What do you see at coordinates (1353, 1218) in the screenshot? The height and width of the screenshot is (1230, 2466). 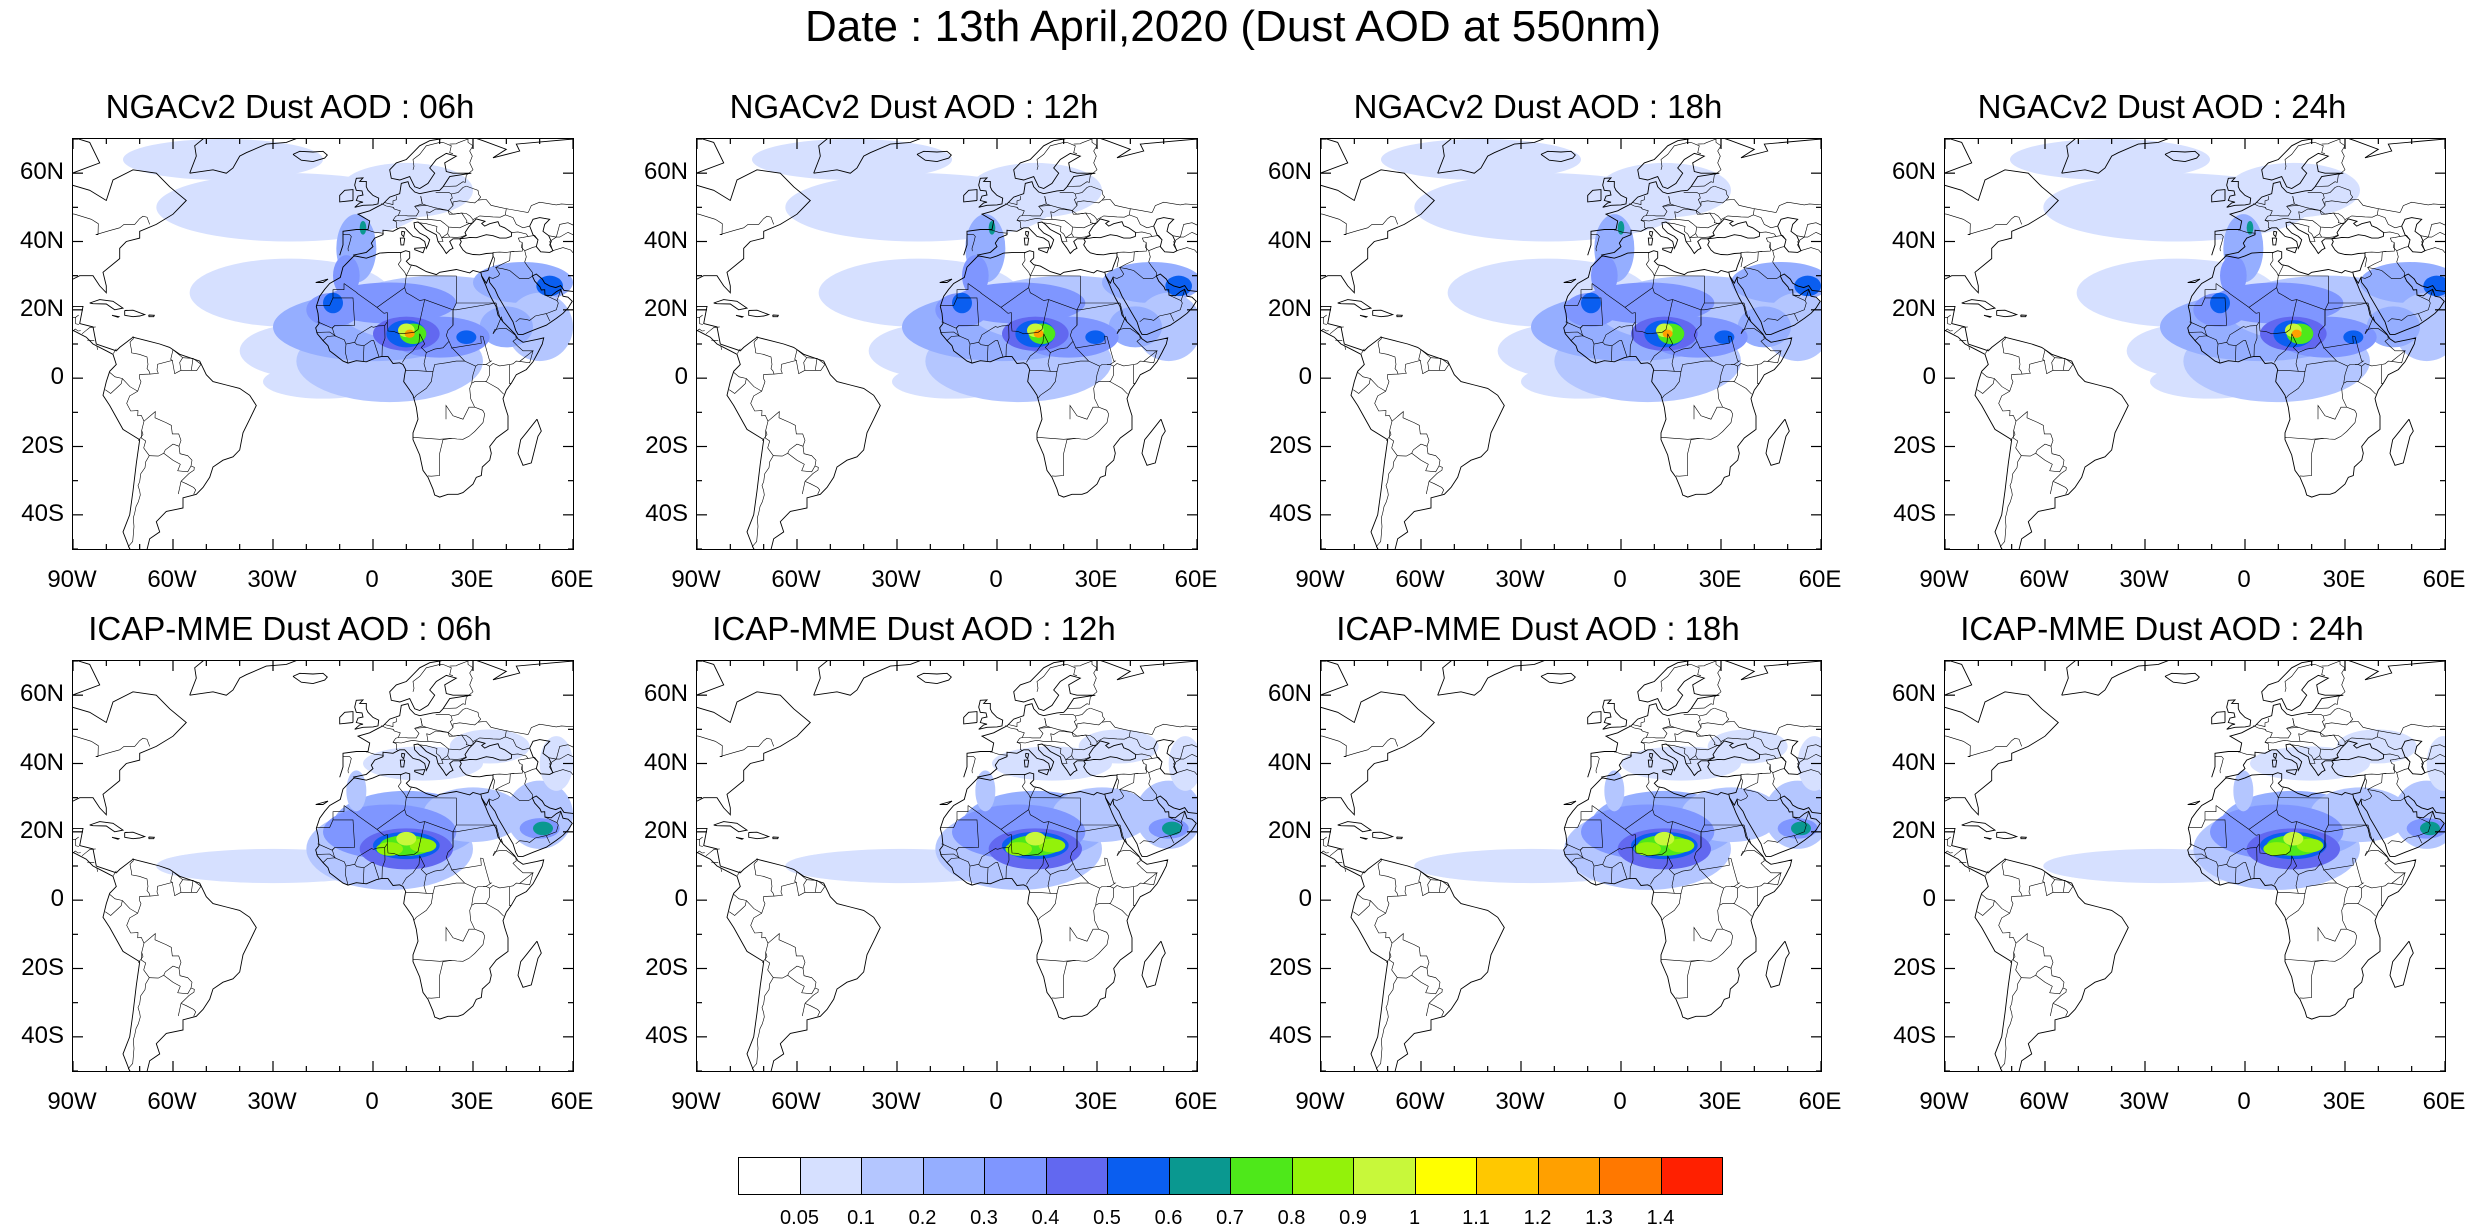 I see `colorbar-label: 0.9` at bounding box center [1353, 1218].